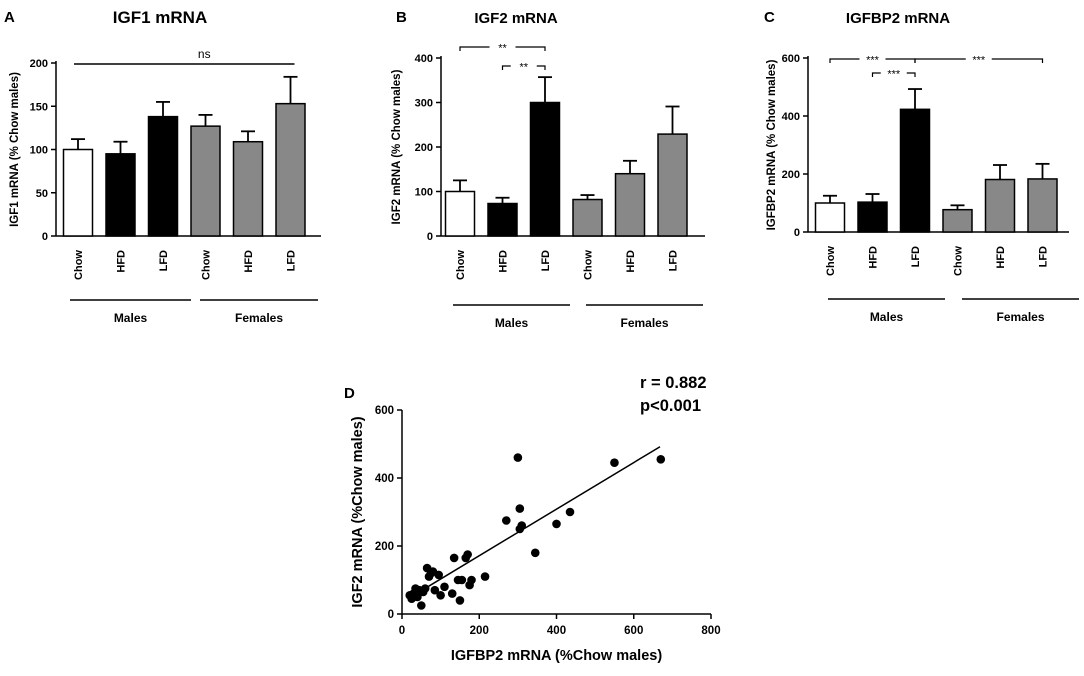  Describe the element at coordinates (397, 146) in the screenshot. I see `y-axis-label: IGF2 mRNA (% Chow males)` at that location.